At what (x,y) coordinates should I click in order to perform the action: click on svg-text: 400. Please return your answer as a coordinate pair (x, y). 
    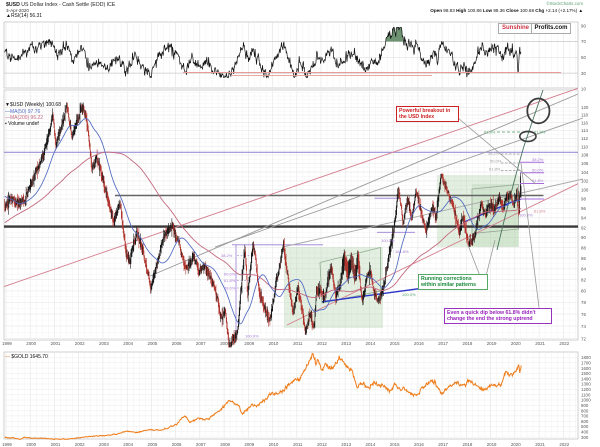
    Looking at the image, I should click on (585, 432).